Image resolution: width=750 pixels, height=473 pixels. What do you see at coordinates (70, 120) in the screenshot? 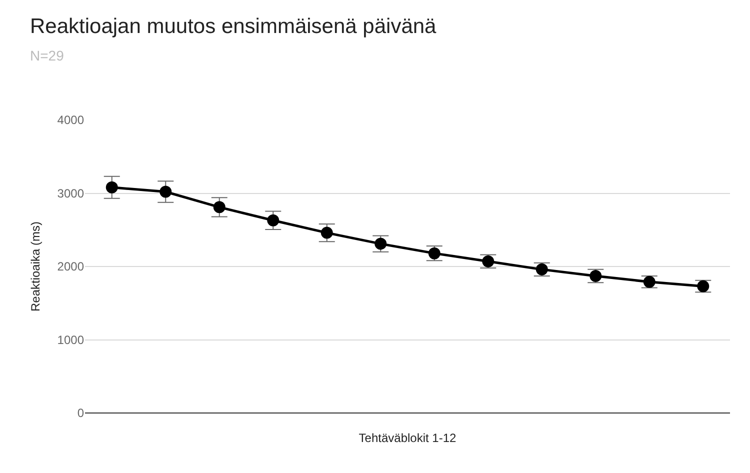
I see `y-tick-label: 4000` at bounding box center [70, 120].